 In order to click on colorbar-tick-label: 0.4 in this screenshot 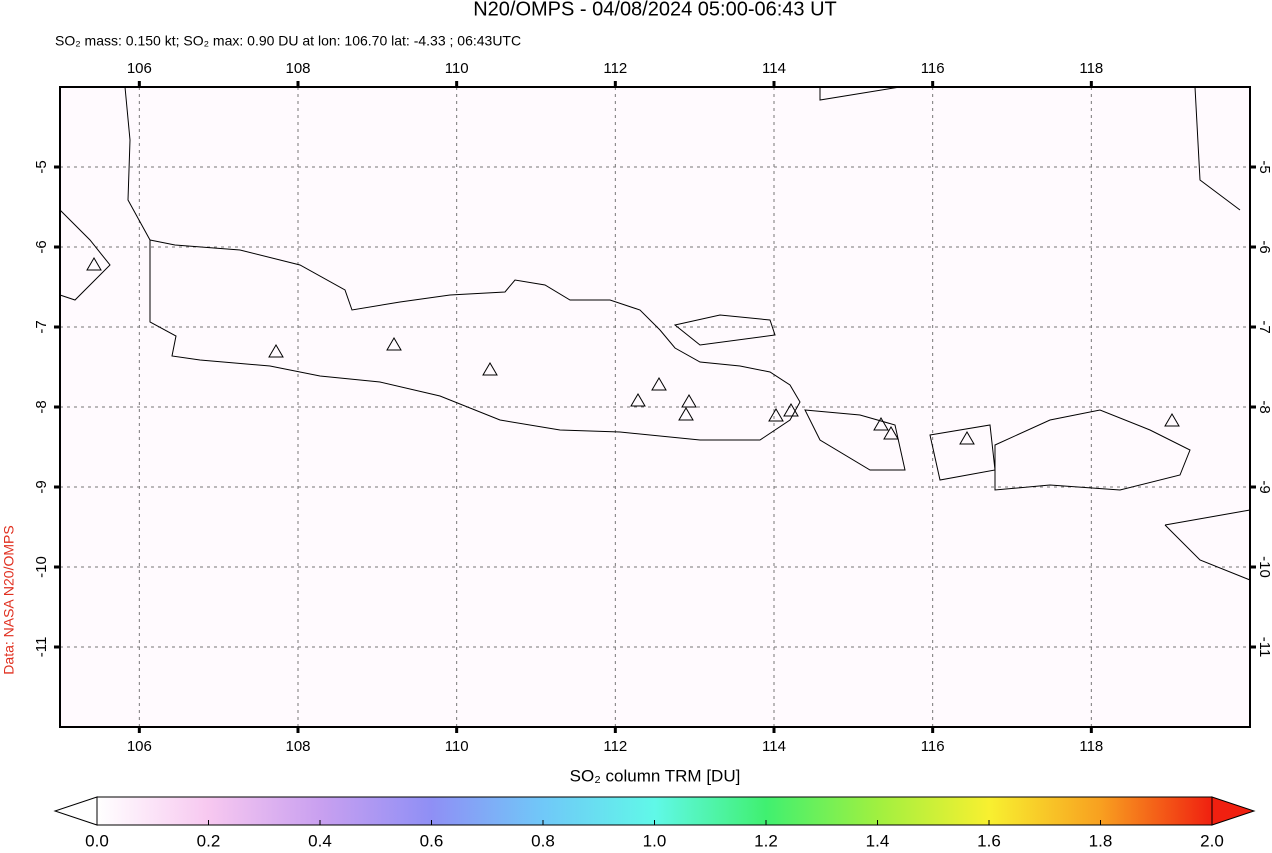, I will do `click(320, 840)`.